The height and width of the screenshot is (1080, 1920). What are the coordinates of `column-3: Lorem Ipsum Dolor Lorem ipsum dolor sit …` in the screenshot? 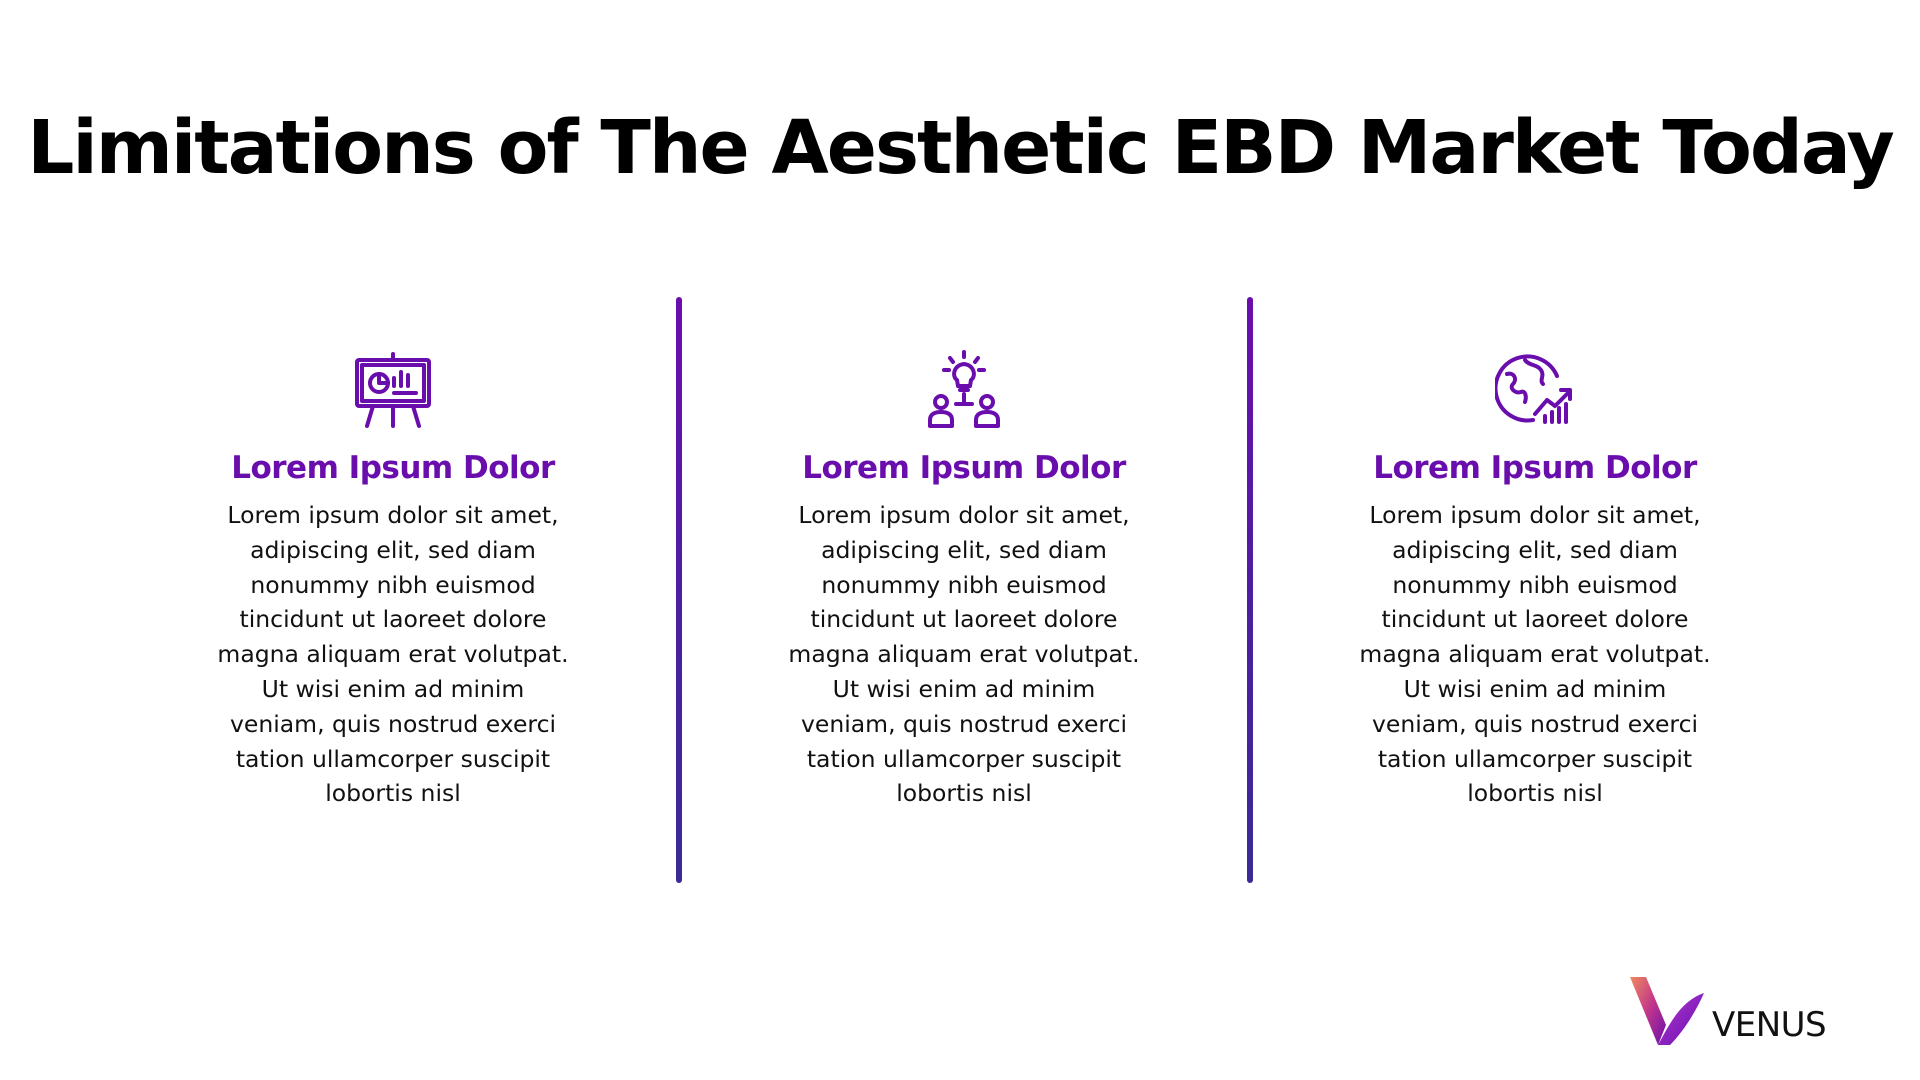 It's located at (1535, 580).